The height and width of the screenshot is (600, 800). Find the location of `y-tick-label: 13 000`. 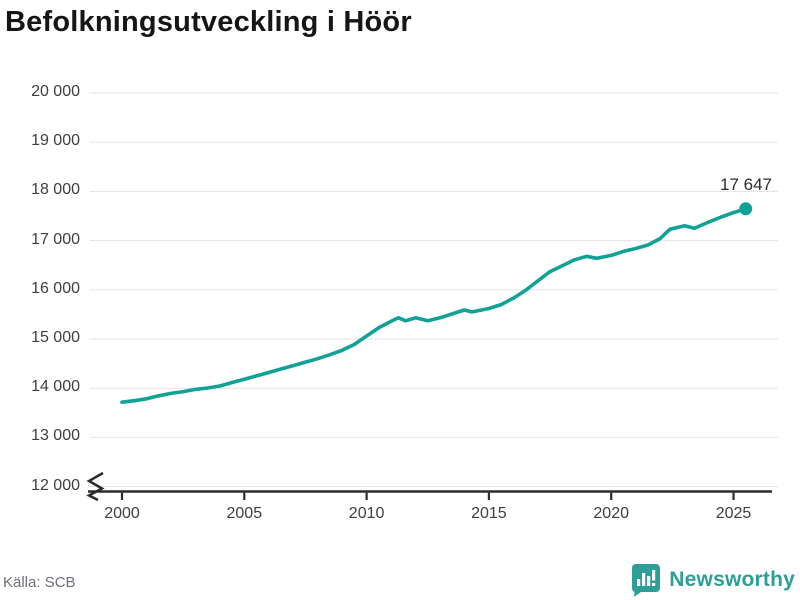

y-tick-label: 13 000 is located at coordinates (55, 436).